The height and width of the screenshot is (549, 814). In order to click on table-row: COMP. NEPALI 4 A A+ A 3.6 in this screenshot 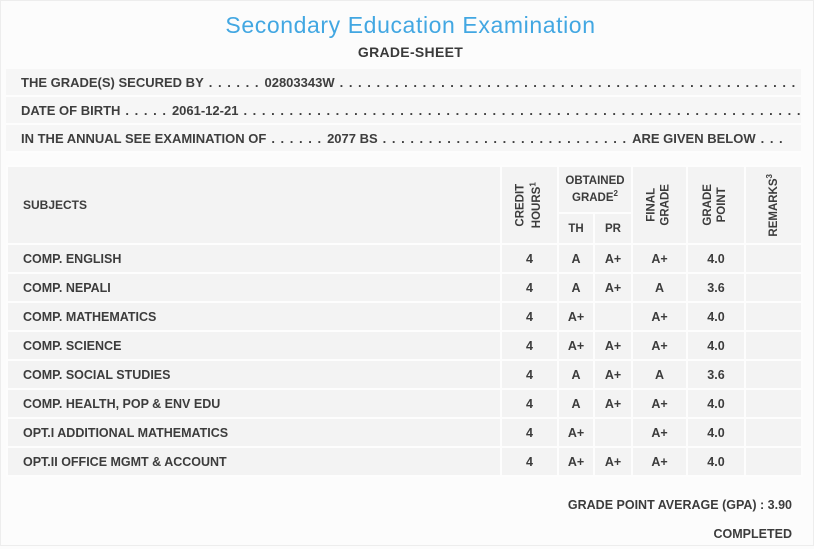, I will do `click(404, 287)`.